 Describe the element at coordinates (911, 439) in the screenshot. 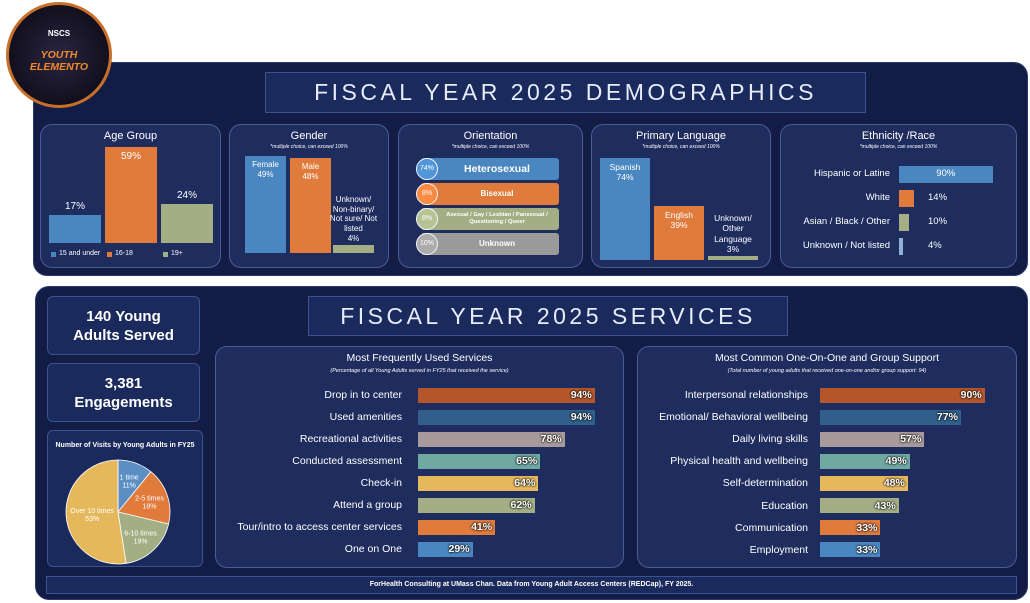

I see `value-label: 57%` at that location.